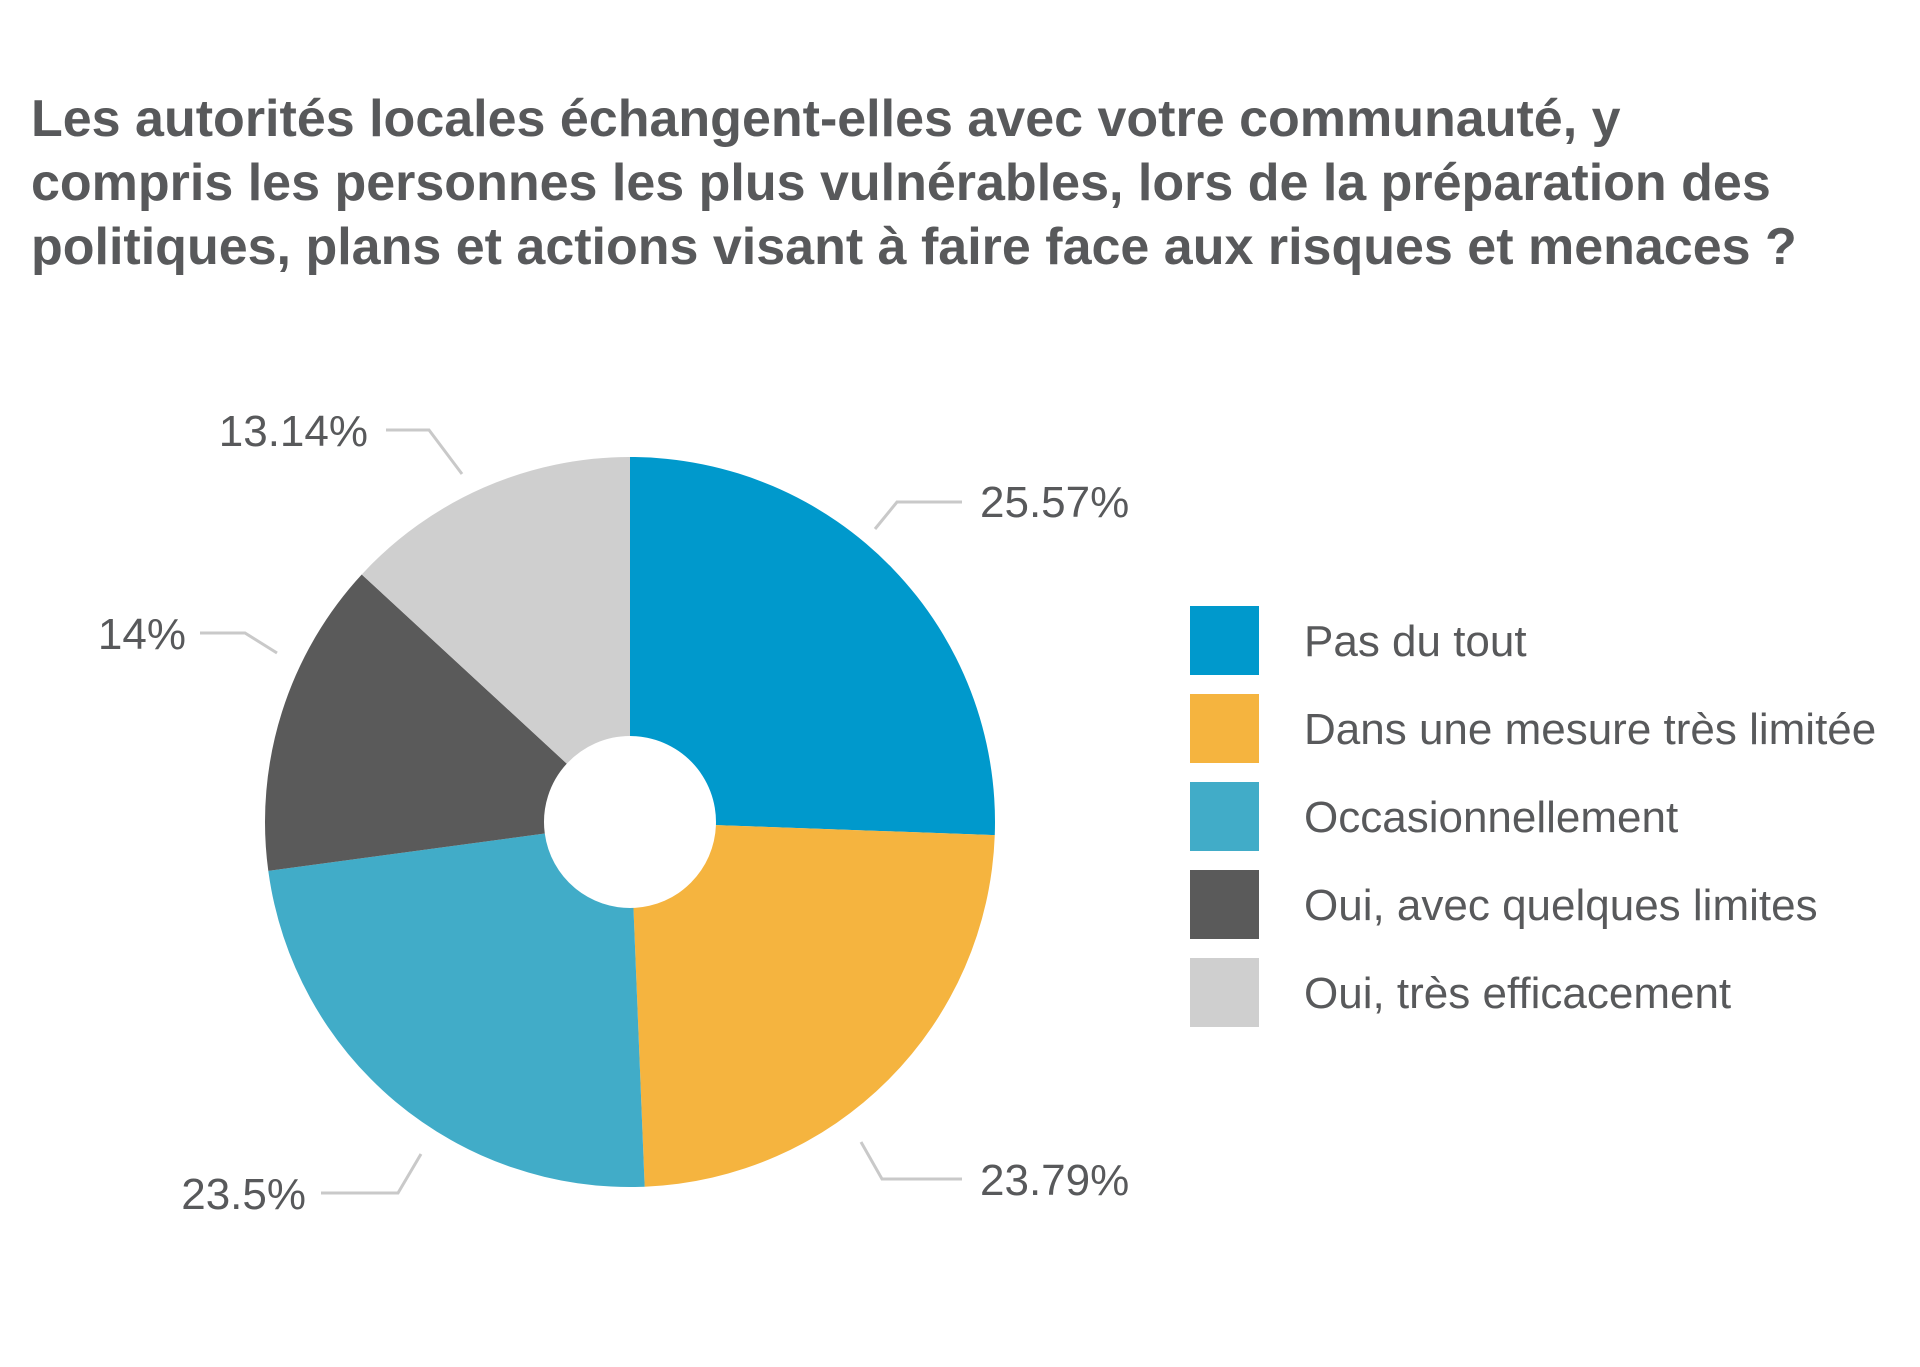 The image size is (1920, 1367). I want to click on legend-label-oui-avec-quelques-limites: Oui, avec quelques limites, so click(1561, 905).